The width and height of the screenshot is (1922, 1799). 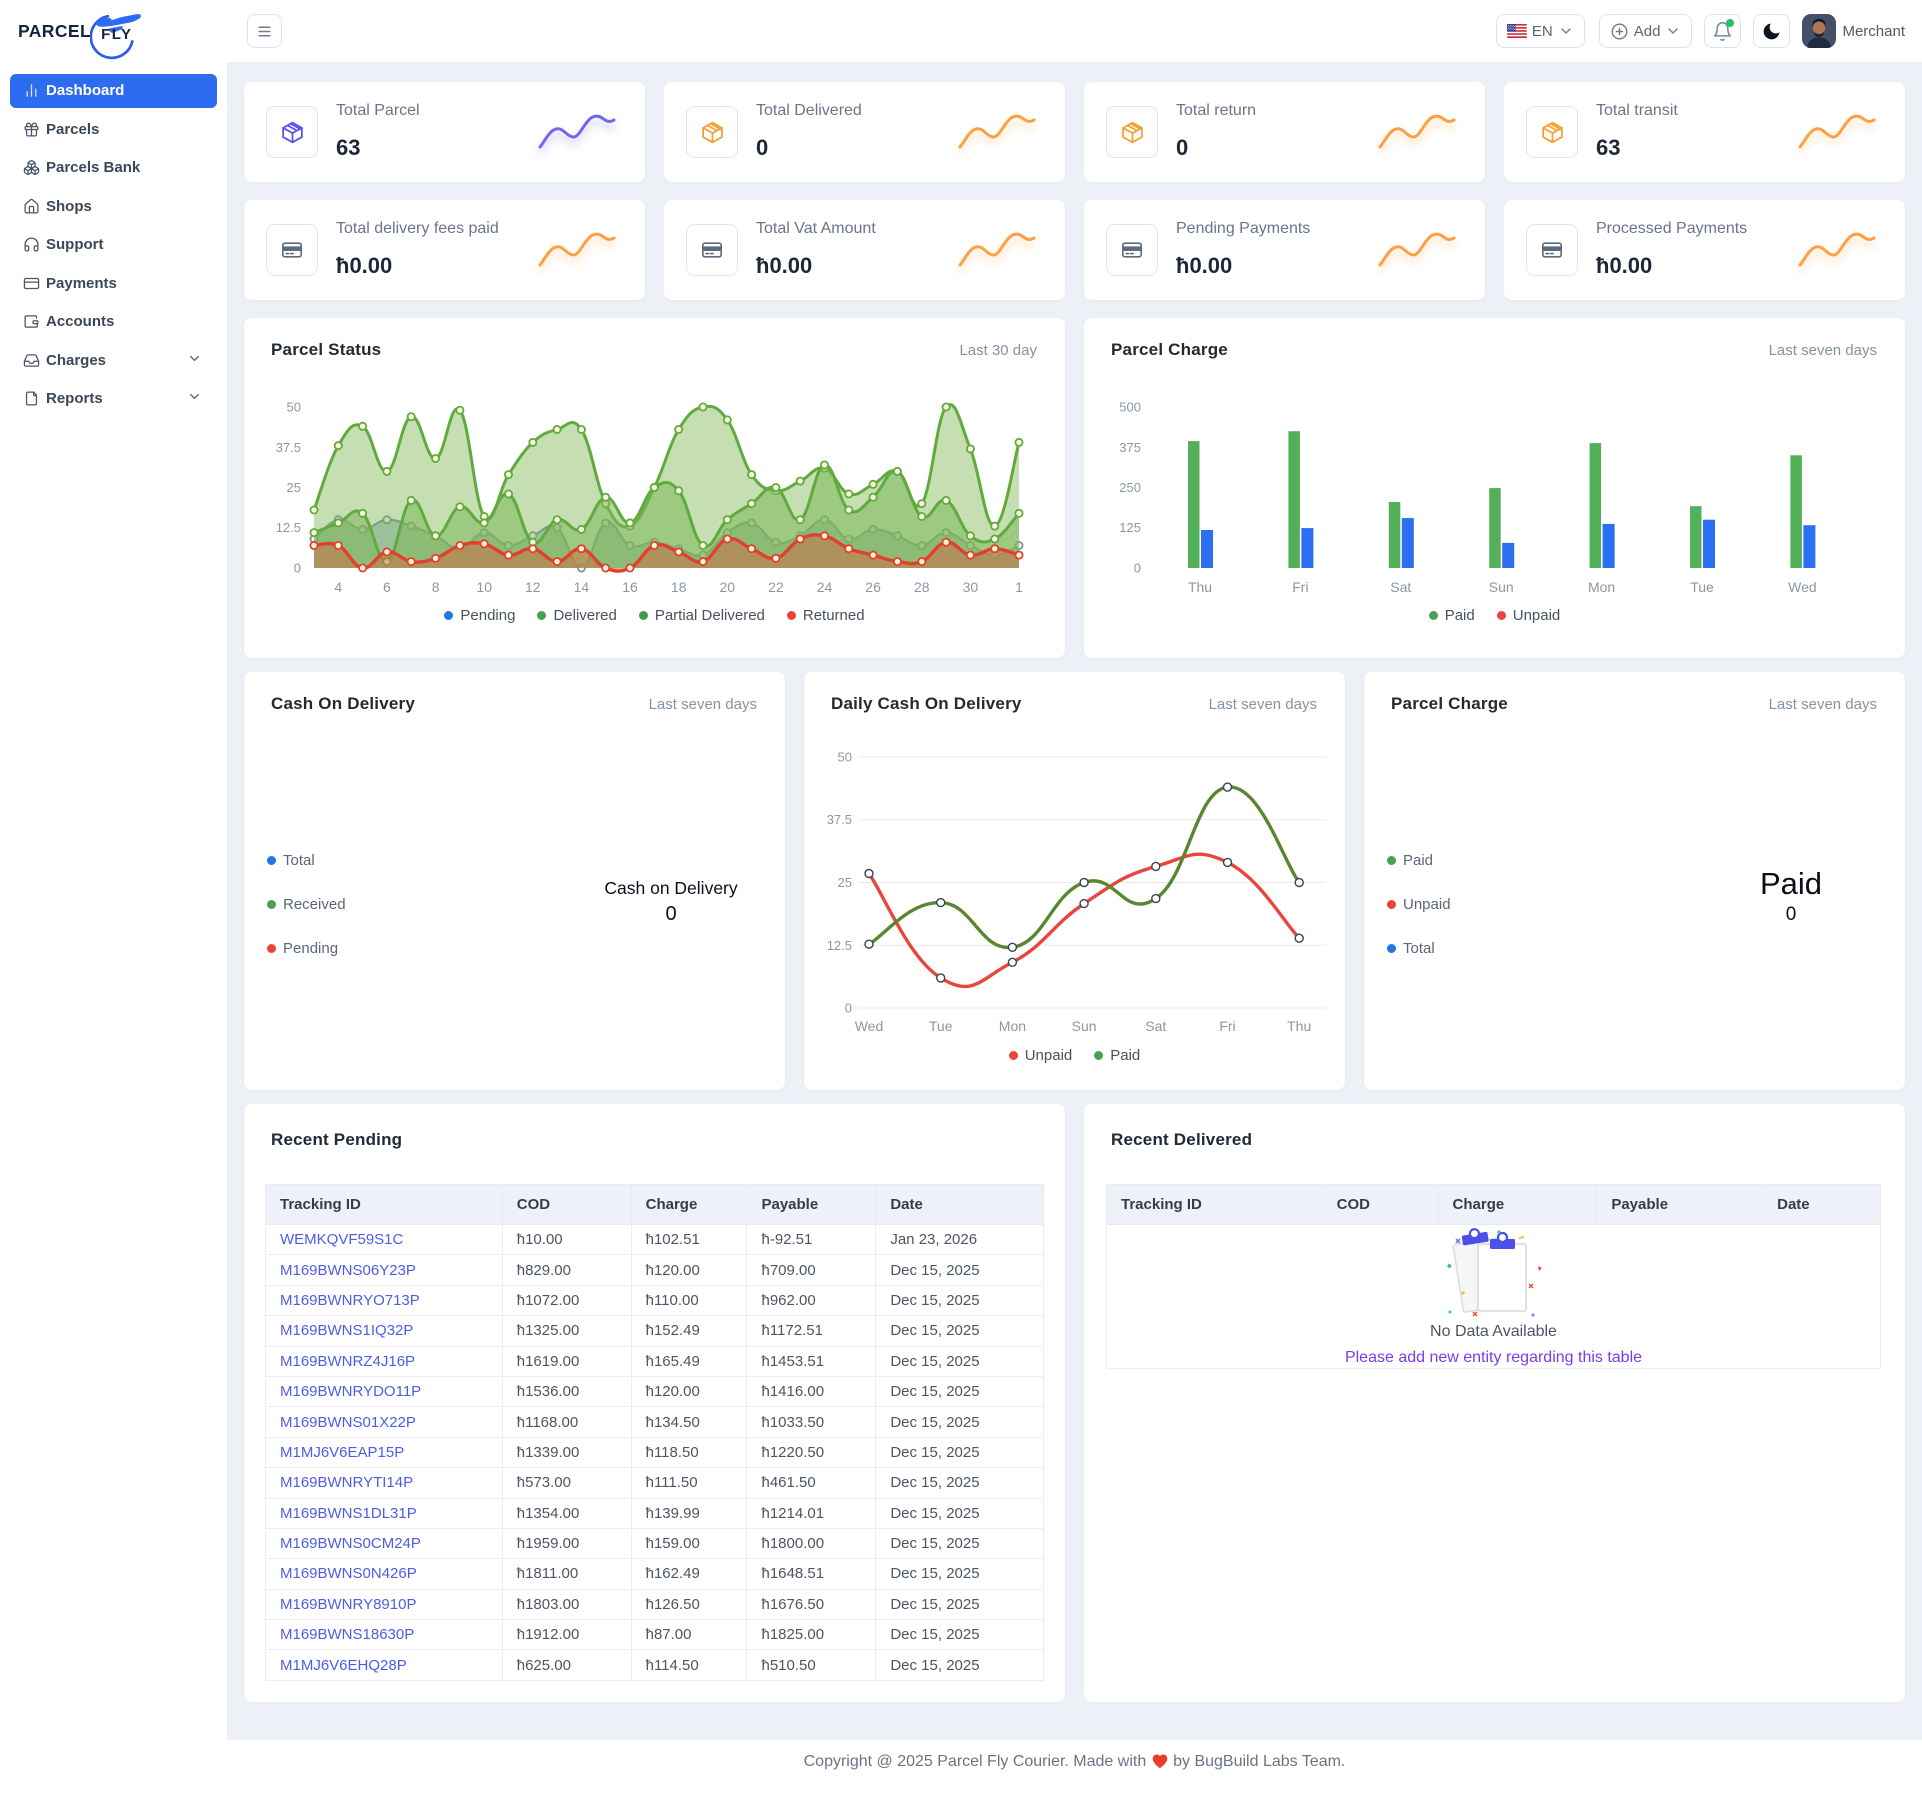 What do you see at coordinates (338, 587) in the screenshot?
I see `svg-text: 4` at bounding box center [338, 587].